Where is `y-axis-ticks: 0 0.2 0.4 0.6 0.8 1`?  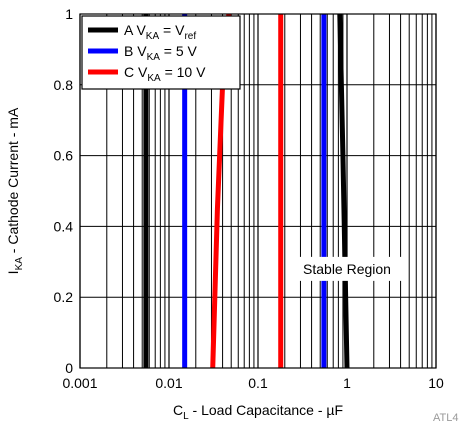
y-axis-ticks: 0 0.2 0.4 0.6 0.8 1 is located at coordinates (64, 191).